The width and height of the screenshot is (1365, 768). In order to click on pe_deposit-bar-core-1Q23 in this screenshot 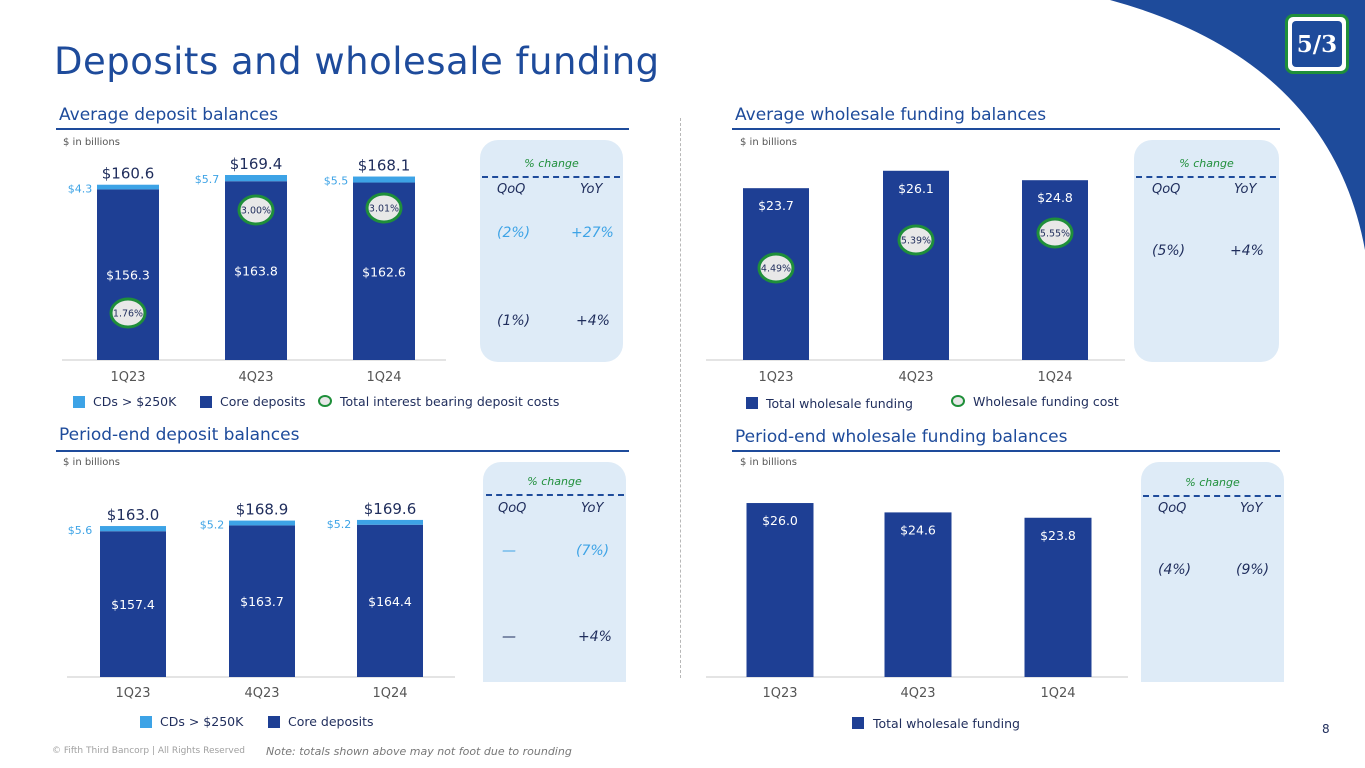, I will do `click(133, 604)`.